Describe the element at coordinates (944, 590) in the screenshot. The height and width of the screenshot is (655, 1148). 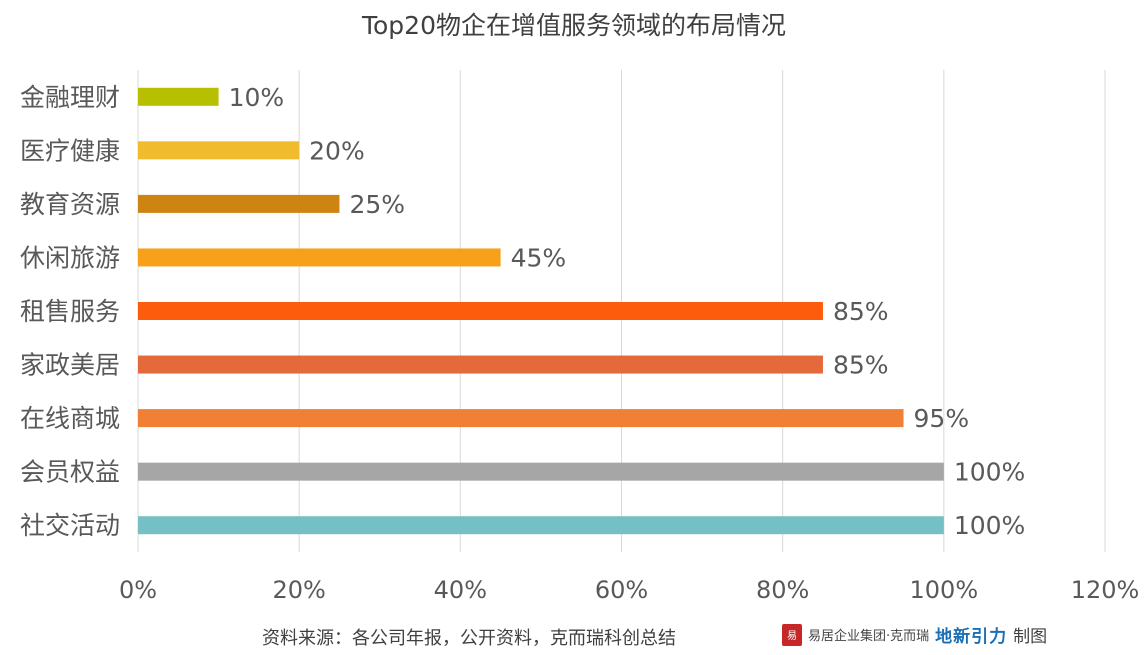
I see `x-tick-label: 100%` at that location.